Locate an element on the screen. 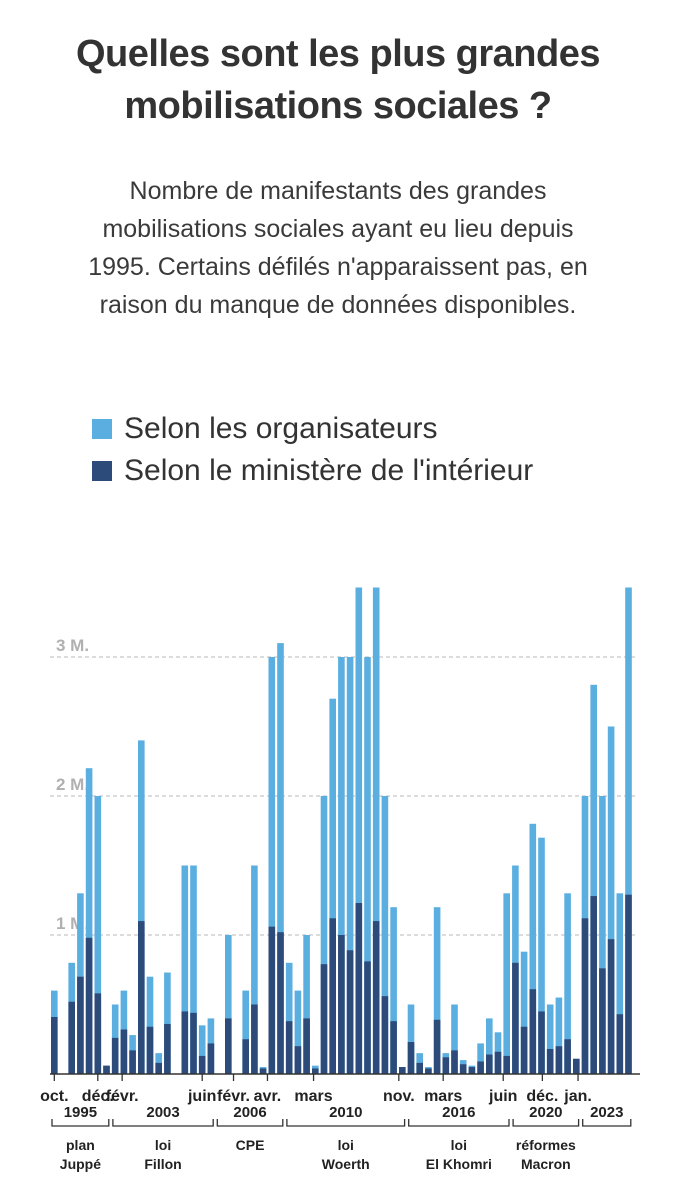  year-label: 2023 is located at coordinates (606, 1112).